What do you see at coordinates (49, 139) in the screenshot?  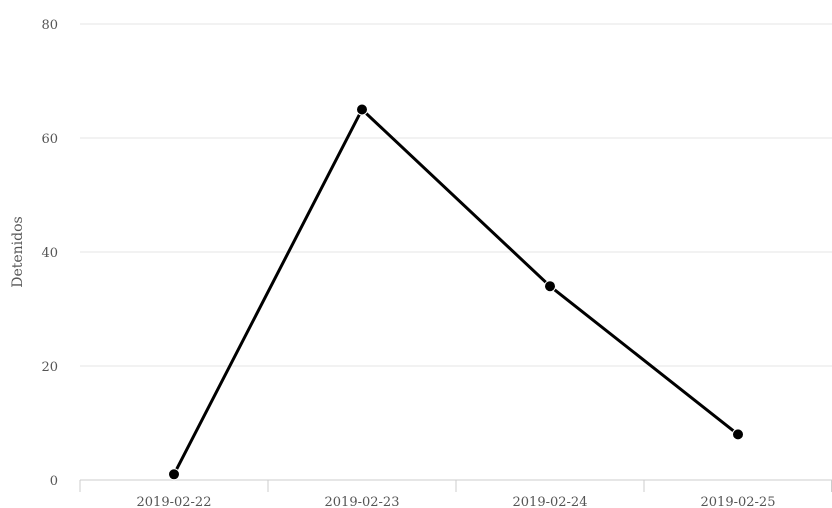 I see `y-tick-label: 60` at bounding box center [49, 139].